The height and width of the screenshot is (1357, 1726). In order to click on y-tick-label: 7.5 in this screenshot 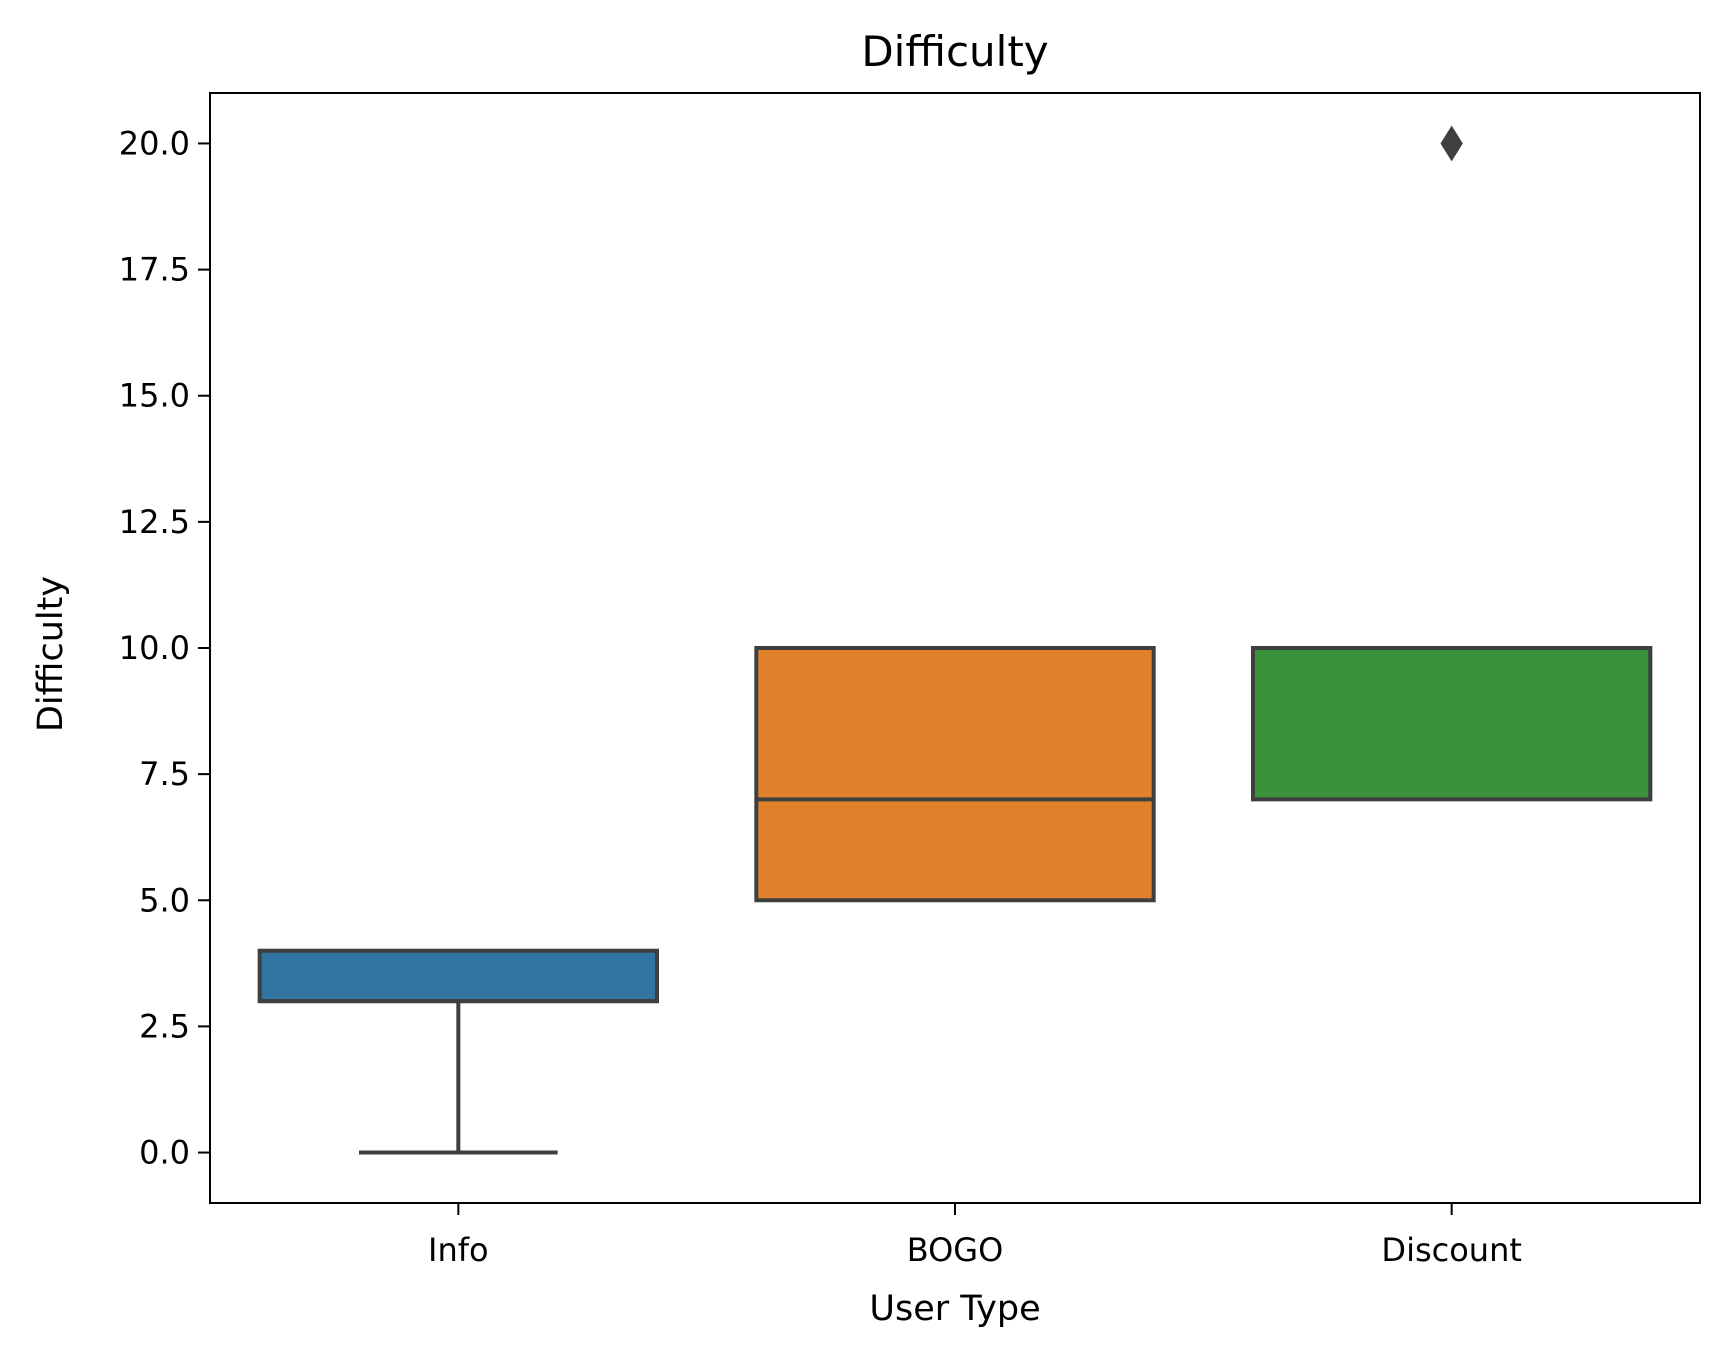, I will do `click(164, 774)`.